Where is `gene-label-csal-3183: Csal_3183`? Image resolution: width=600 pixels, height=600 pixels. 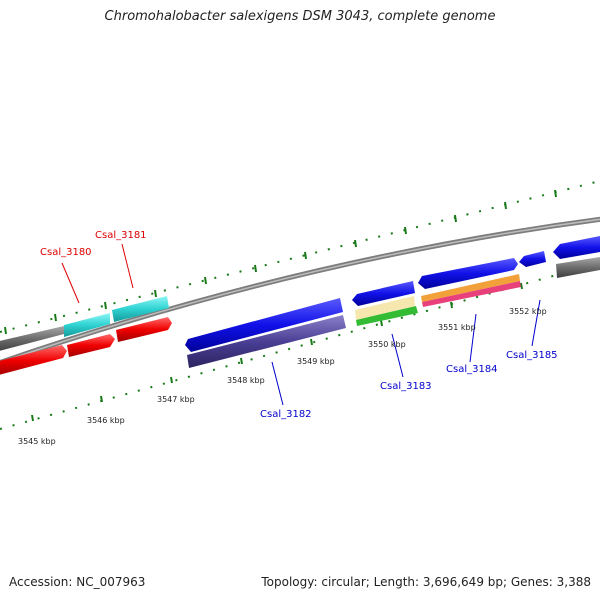 gene-label-csal-3183: Csal_3183 is located at coordinates (406, 386).